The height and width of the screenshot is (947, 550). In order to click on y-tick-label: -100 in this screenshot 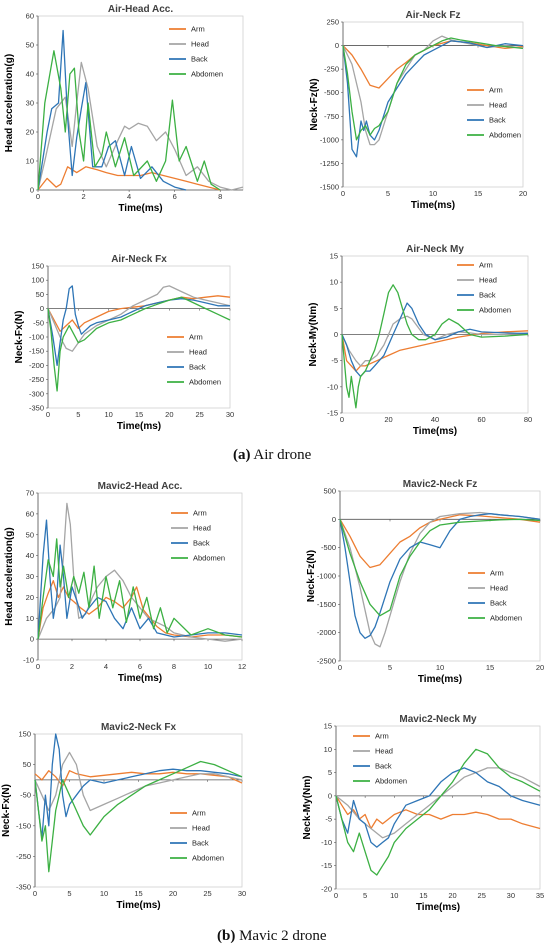, I will do `click(36, 337)`.